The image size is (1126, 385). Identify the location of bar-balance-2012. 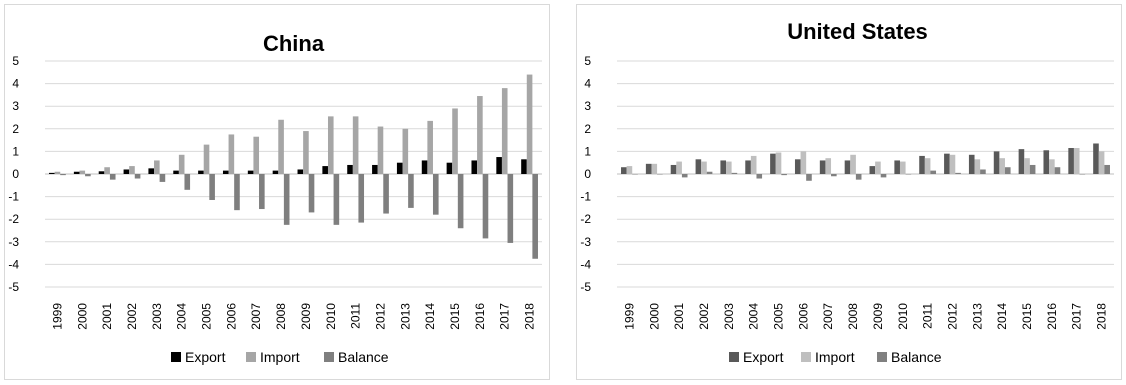
(958, 173).